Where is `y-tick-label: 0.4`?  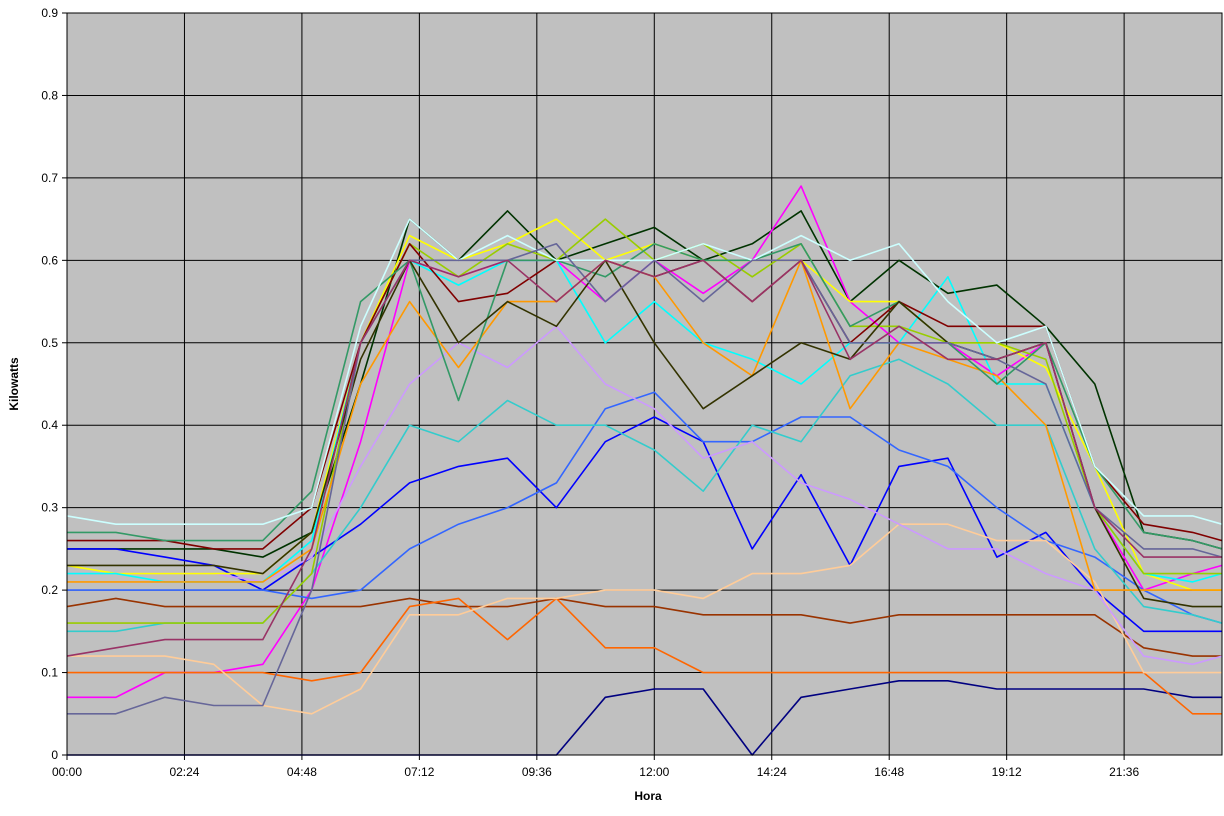 y-tick-label: 0.4 is located at coordinates (49, 425).